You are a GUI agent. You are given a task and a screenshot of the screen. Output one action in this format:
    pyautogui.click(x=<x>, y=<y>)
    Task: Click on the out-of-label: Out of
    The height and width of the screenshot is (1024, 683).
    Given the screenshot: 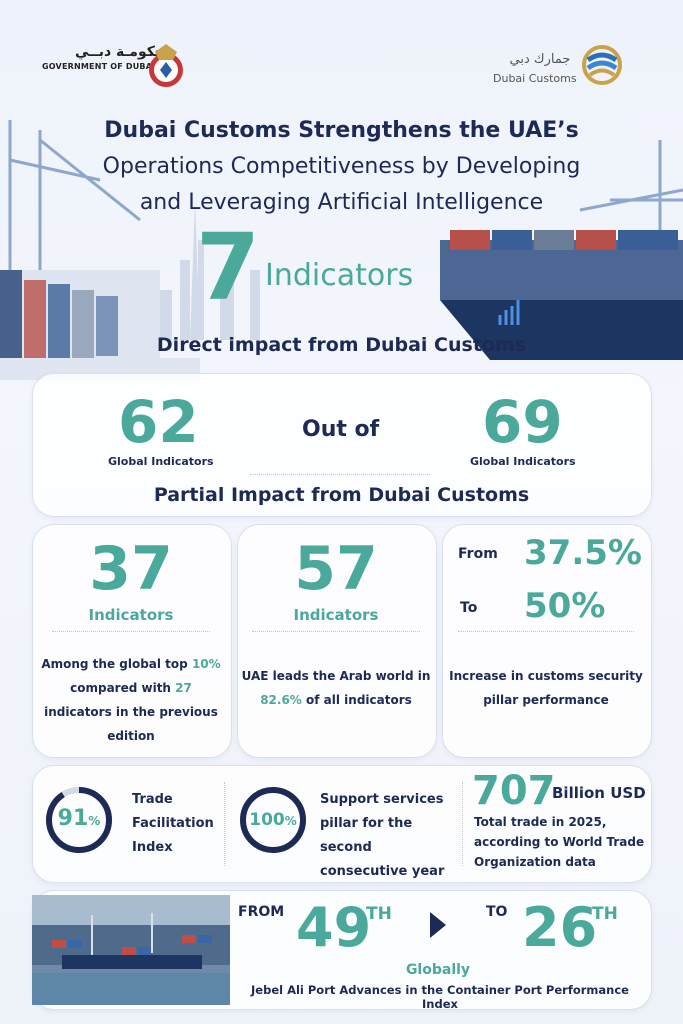 What is the action you would take?
    pyautogui.click(x=341, y=429)
    